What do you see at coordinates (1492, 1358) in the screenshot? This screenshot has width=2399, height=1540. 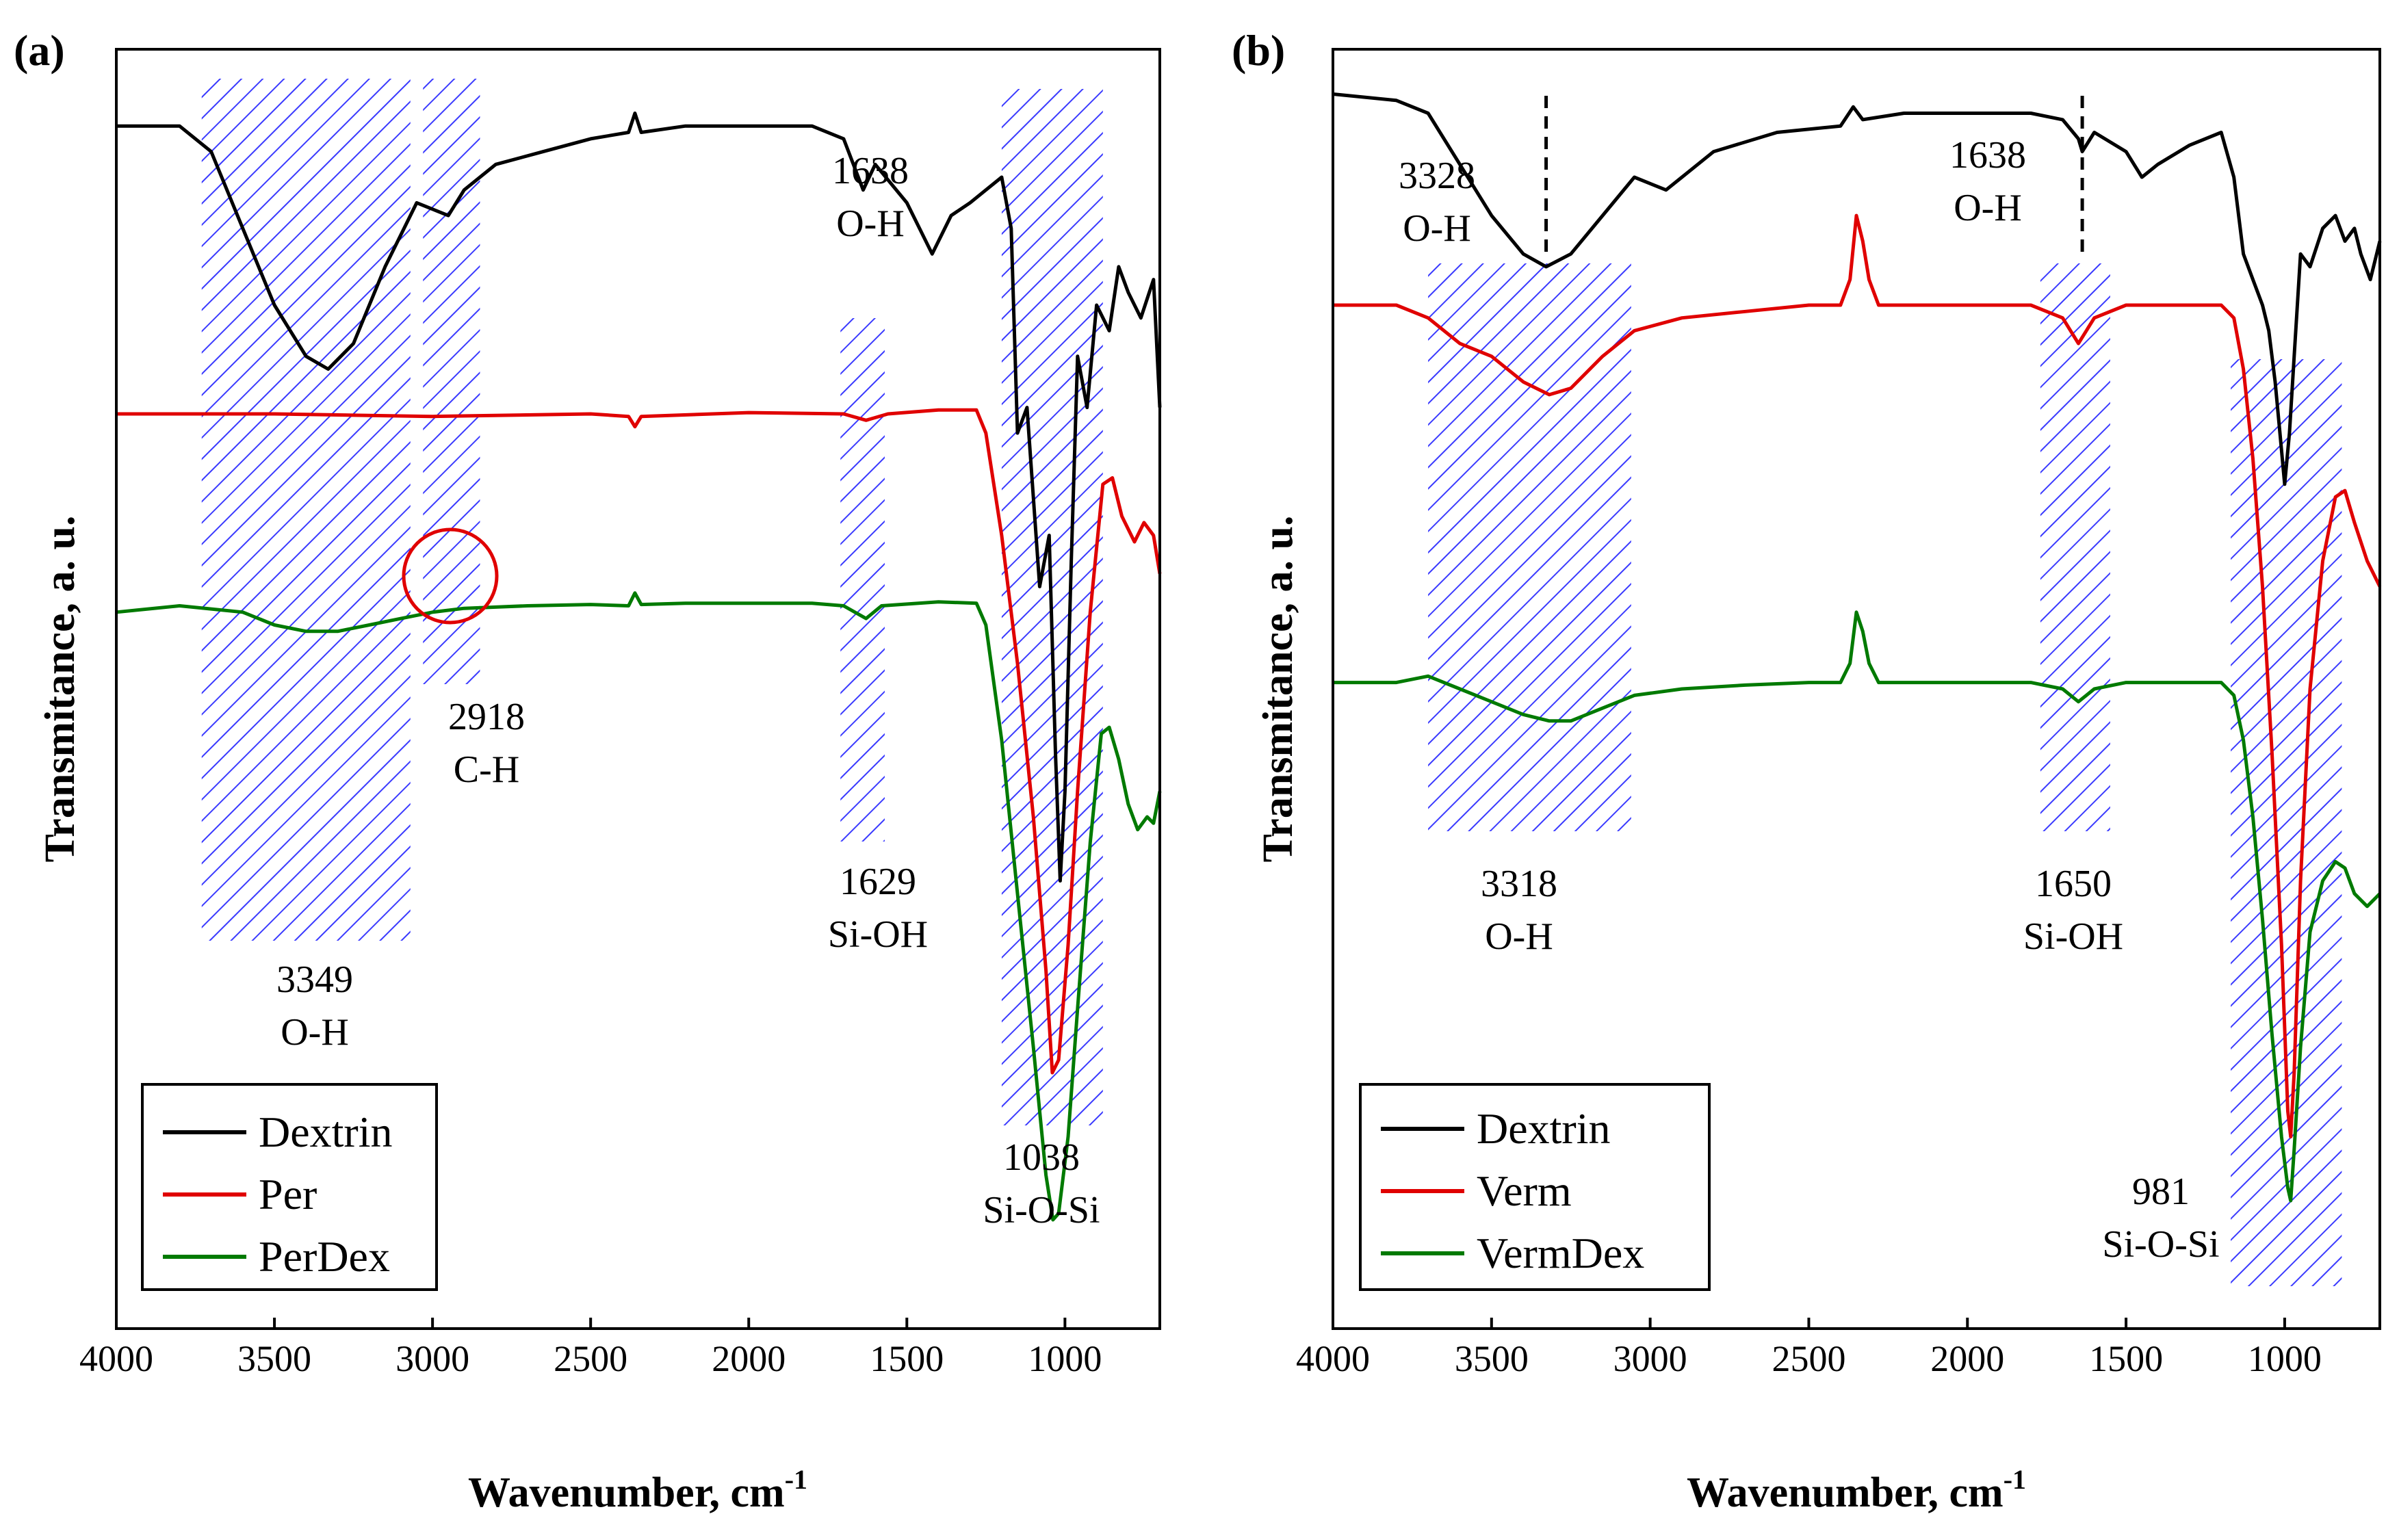 I see `panel-b-x-tick-label-3500: 3500` at bounding box center [1492, 1358].